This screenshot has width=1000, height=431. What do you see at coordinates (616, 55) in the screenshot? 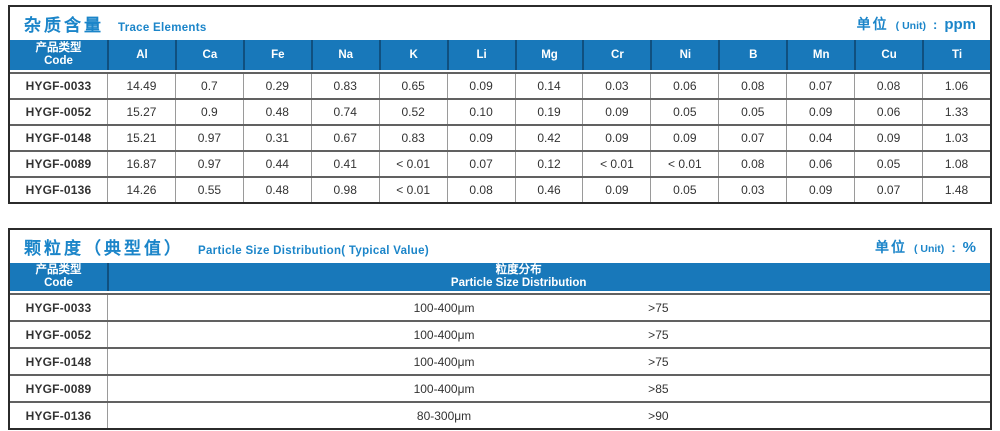
I see `element-header-cell: Cr` at bounding box center [616, 55].